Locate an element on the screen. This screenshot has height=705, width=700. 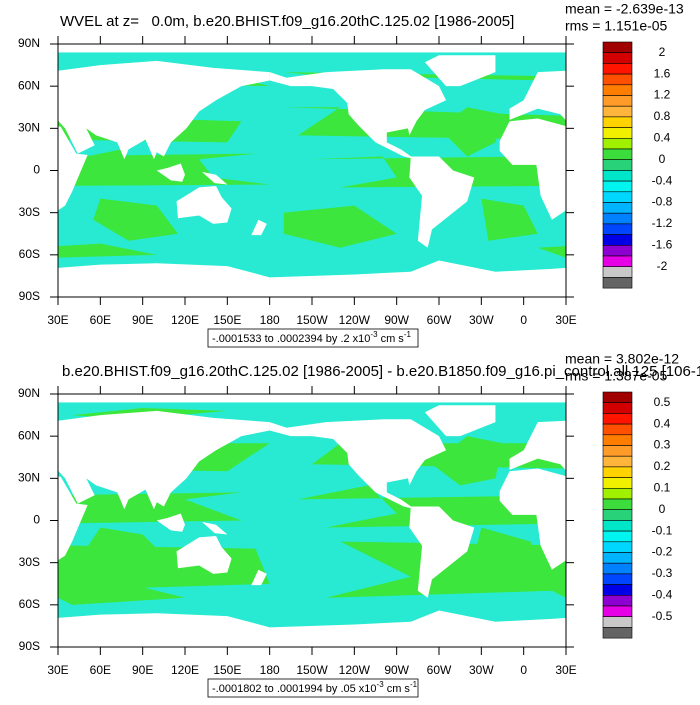
lat-tick-label: 30S is located at coordinates (29, 562).